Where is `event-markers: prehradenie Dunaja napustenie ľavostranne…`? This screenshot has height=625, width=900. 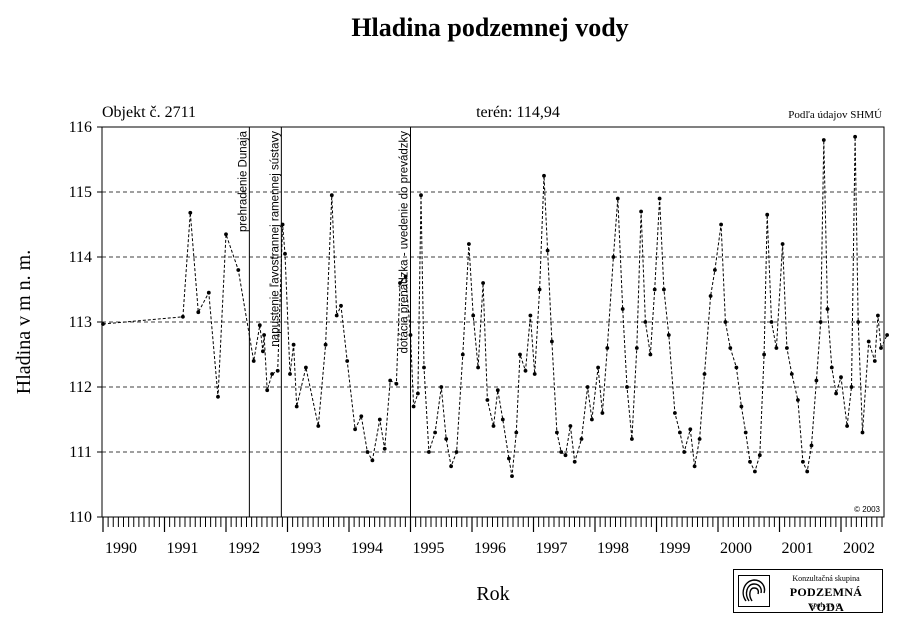 event-markers: prehradenie Dunaja napustenie ľavostranne… is located at coordinates (324, 322).